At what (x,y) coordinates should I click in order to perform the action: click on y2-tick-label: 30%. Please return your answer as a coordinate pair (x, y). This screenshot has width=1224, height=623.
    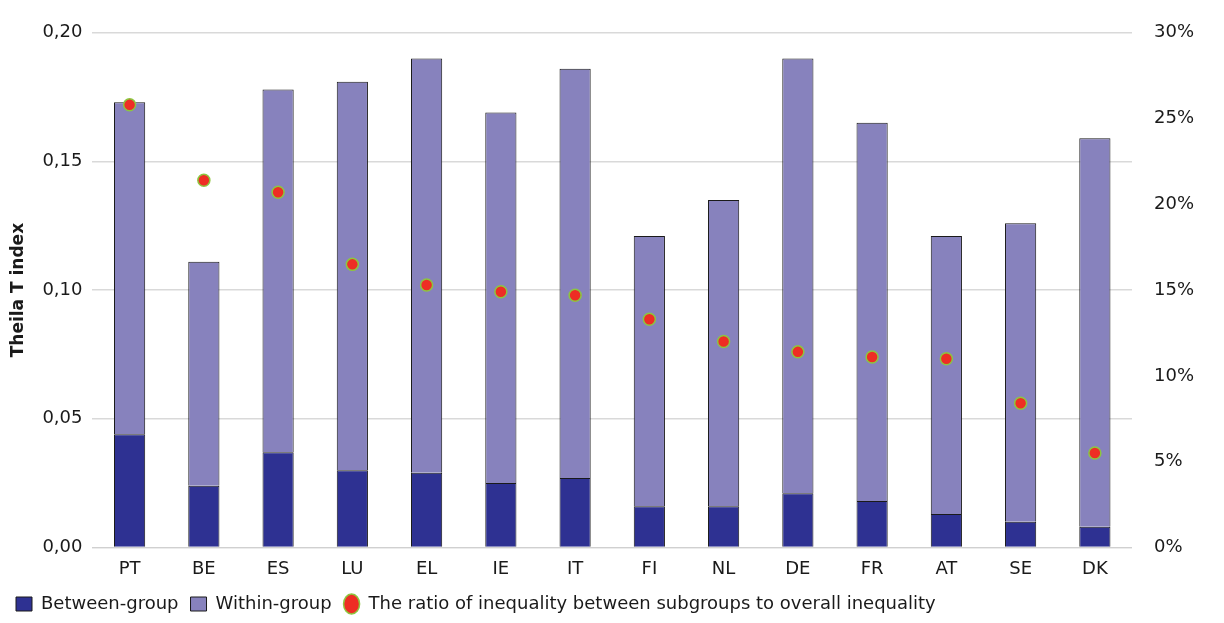
    Looking at the image, I should click on (1174, 31).